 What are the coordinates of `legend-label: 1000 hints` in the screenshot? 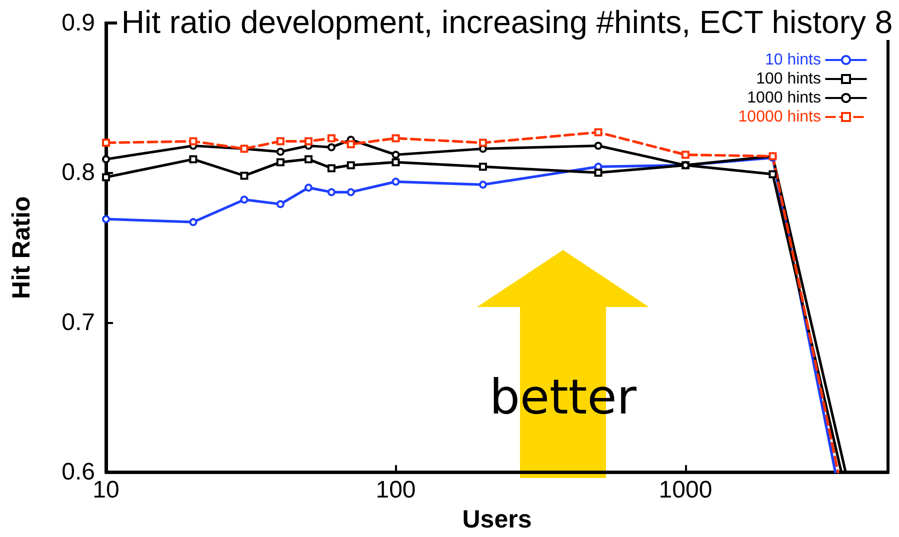 It's located at (784, 98).